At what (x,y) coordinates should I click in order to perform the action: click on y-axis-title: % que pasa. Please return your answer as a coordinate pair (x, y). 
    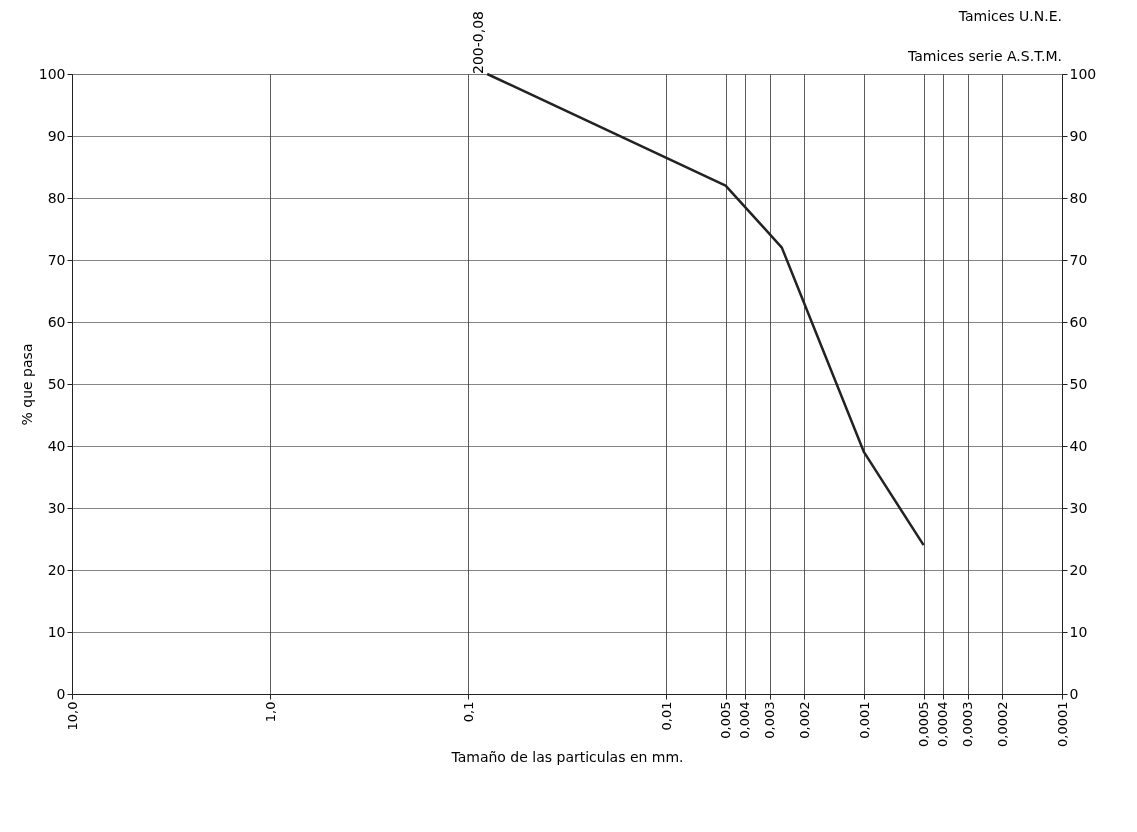
    Looking at the image, I should click on (26, 384).